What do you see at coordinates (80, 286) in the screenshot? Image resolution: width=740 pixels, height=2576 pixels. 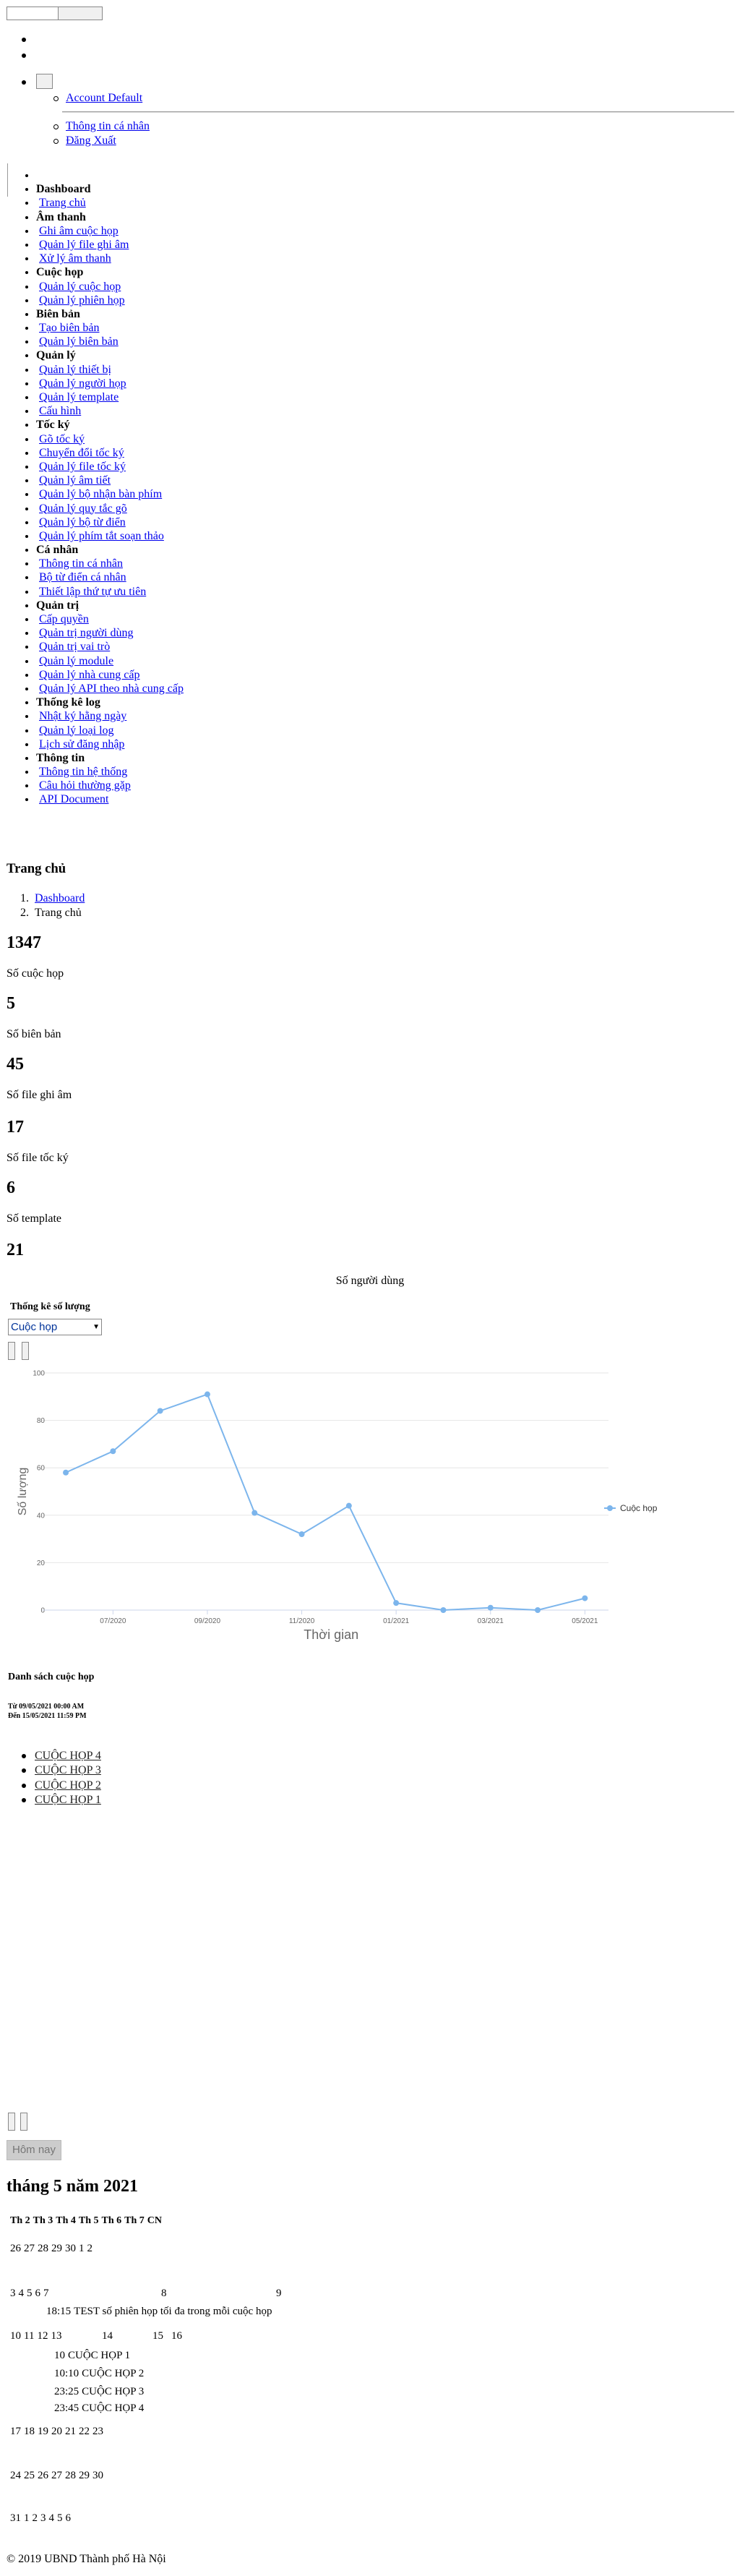 I see `sidebar-link: Quản lý cuộc họp` at bounding box center [80, 286].